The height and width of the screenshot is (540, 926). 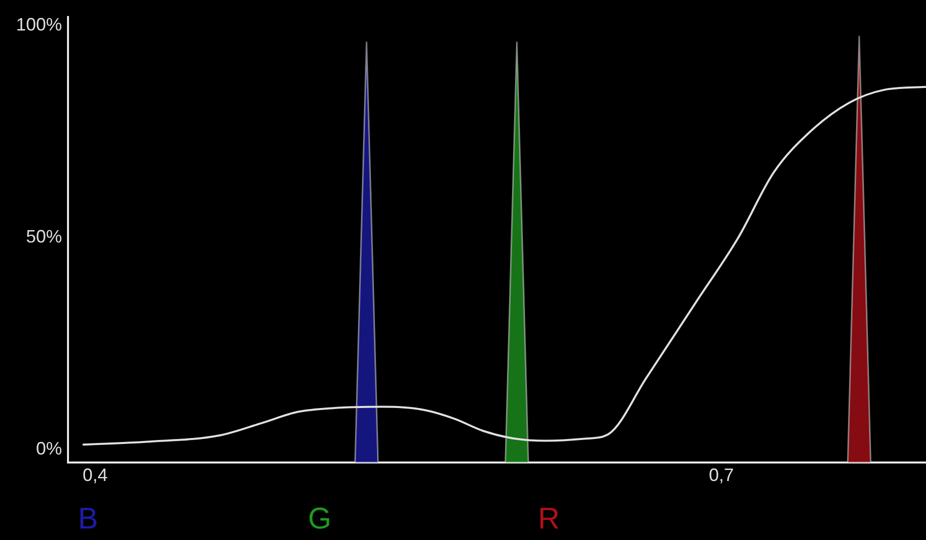 What do you see at coordinates (721, 475) in the screenshot?
I see `x-tick-label: 0,7` at bounding box center [721, 475].